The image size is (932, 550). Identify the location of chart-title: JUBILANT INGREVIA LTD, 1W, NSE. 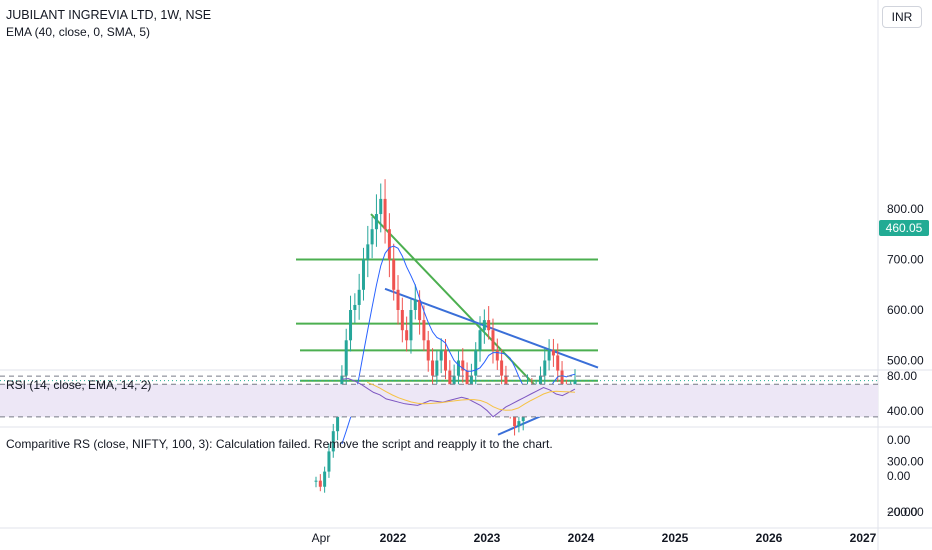
(109, 15).